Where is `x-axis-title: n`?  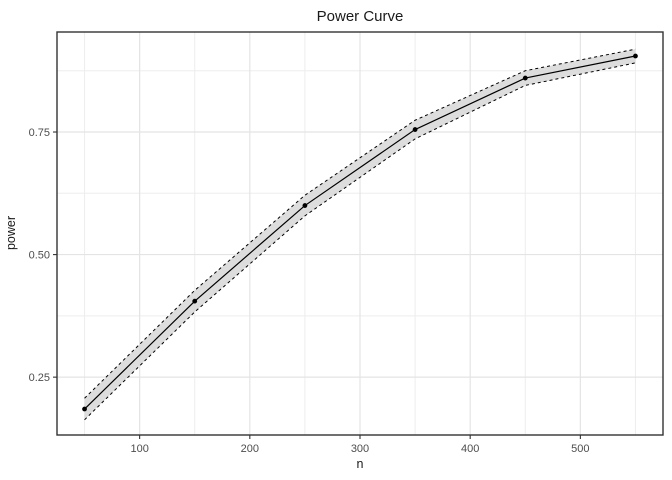
x-axis-title: n is located at coordinates (360, 464).